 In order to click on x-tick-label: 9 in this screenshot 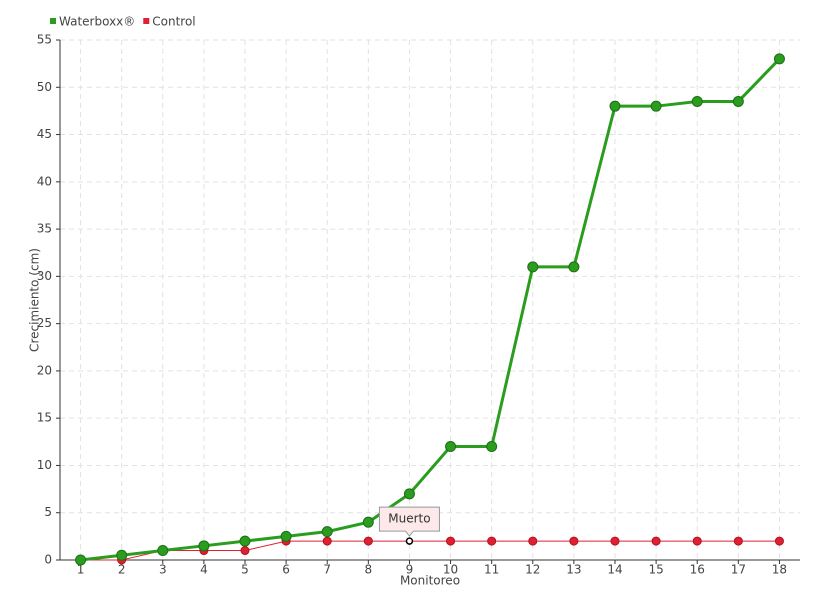, I will do `click(410, 570)`.